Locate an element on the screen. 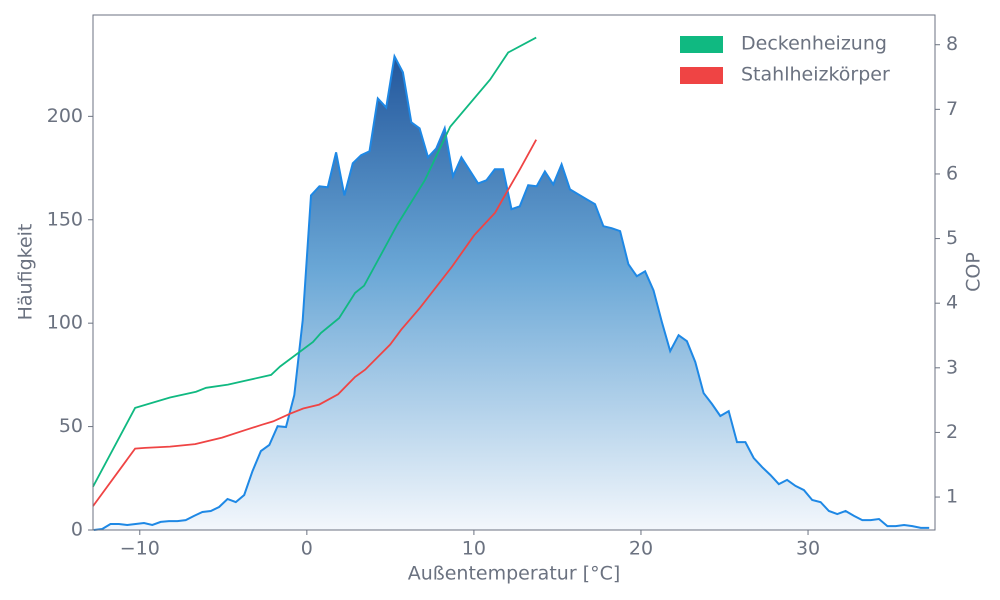  y2-tick-label: 7 is located at coordinates (952, 109).